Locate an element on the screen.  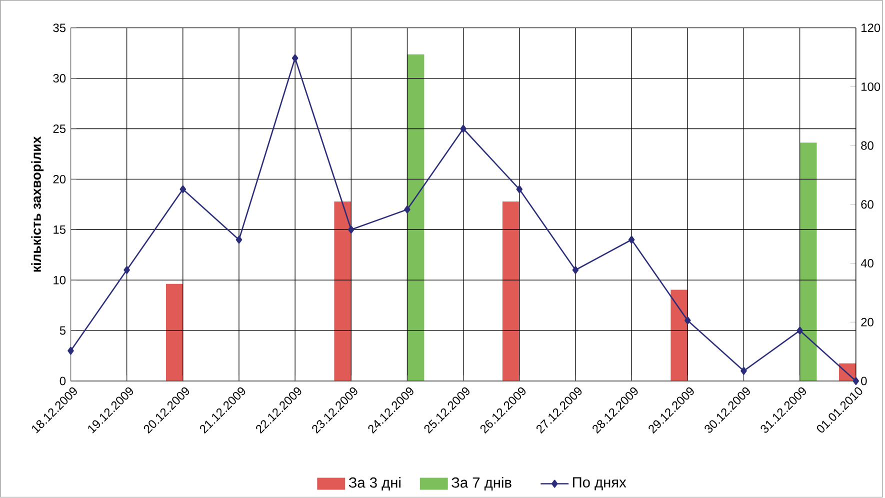
y2-tick-label: 80 is located at coordinates (867, 145).